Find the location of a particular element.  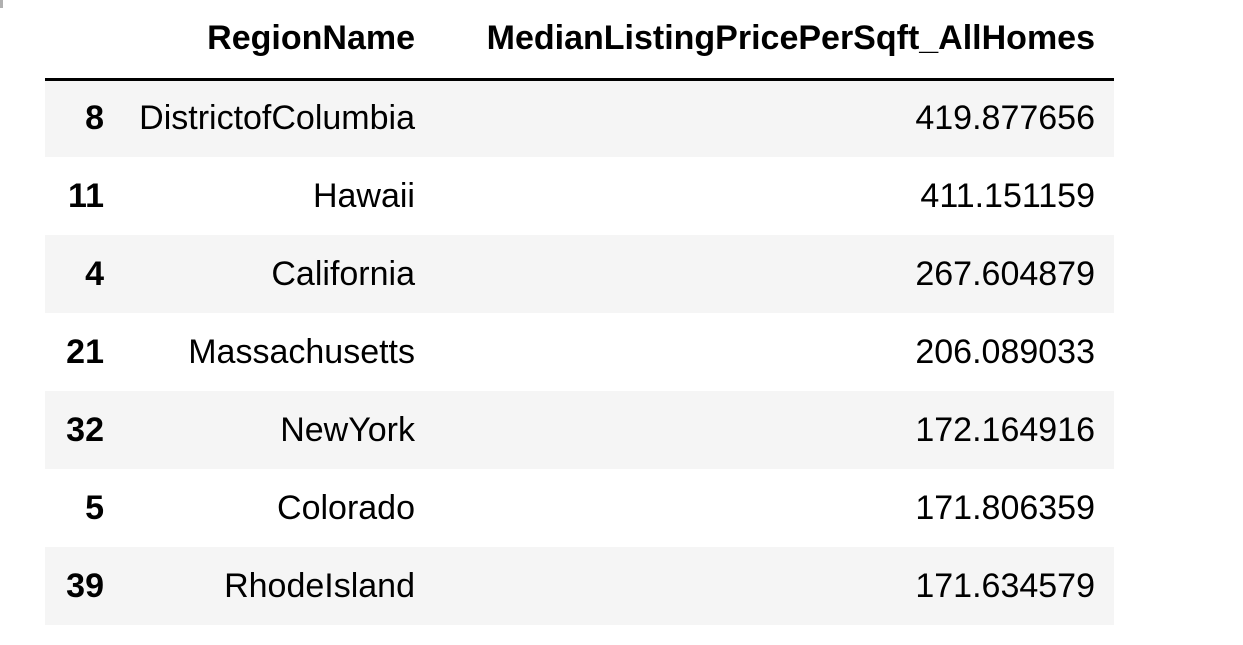

table-row: 21 Massachusetts 206.089033 is located at coordinates (579, 352).